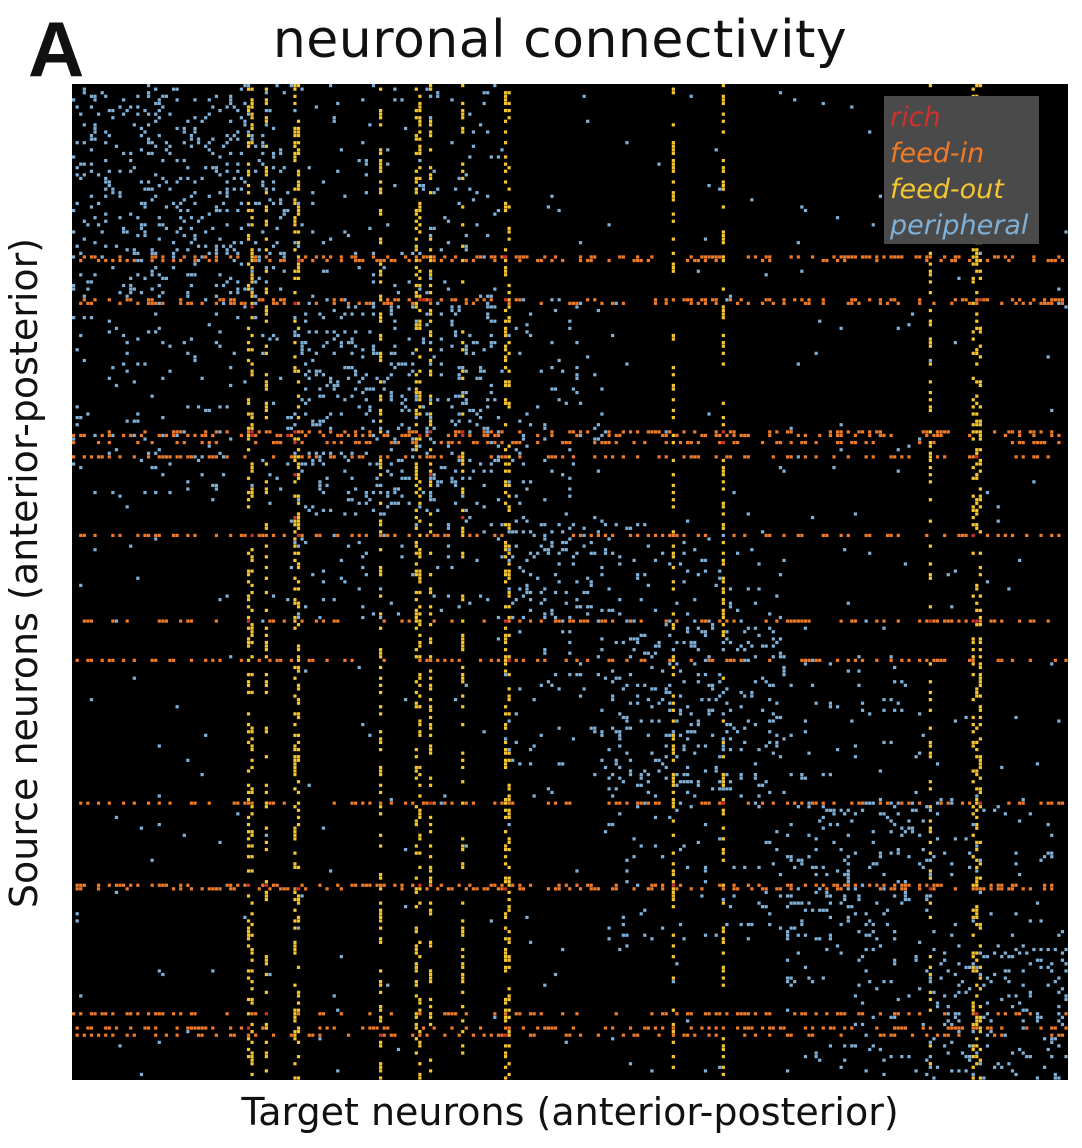 This screenshot has width=1082, height=1148. I want to click on cell-rich, so click(252, 435).